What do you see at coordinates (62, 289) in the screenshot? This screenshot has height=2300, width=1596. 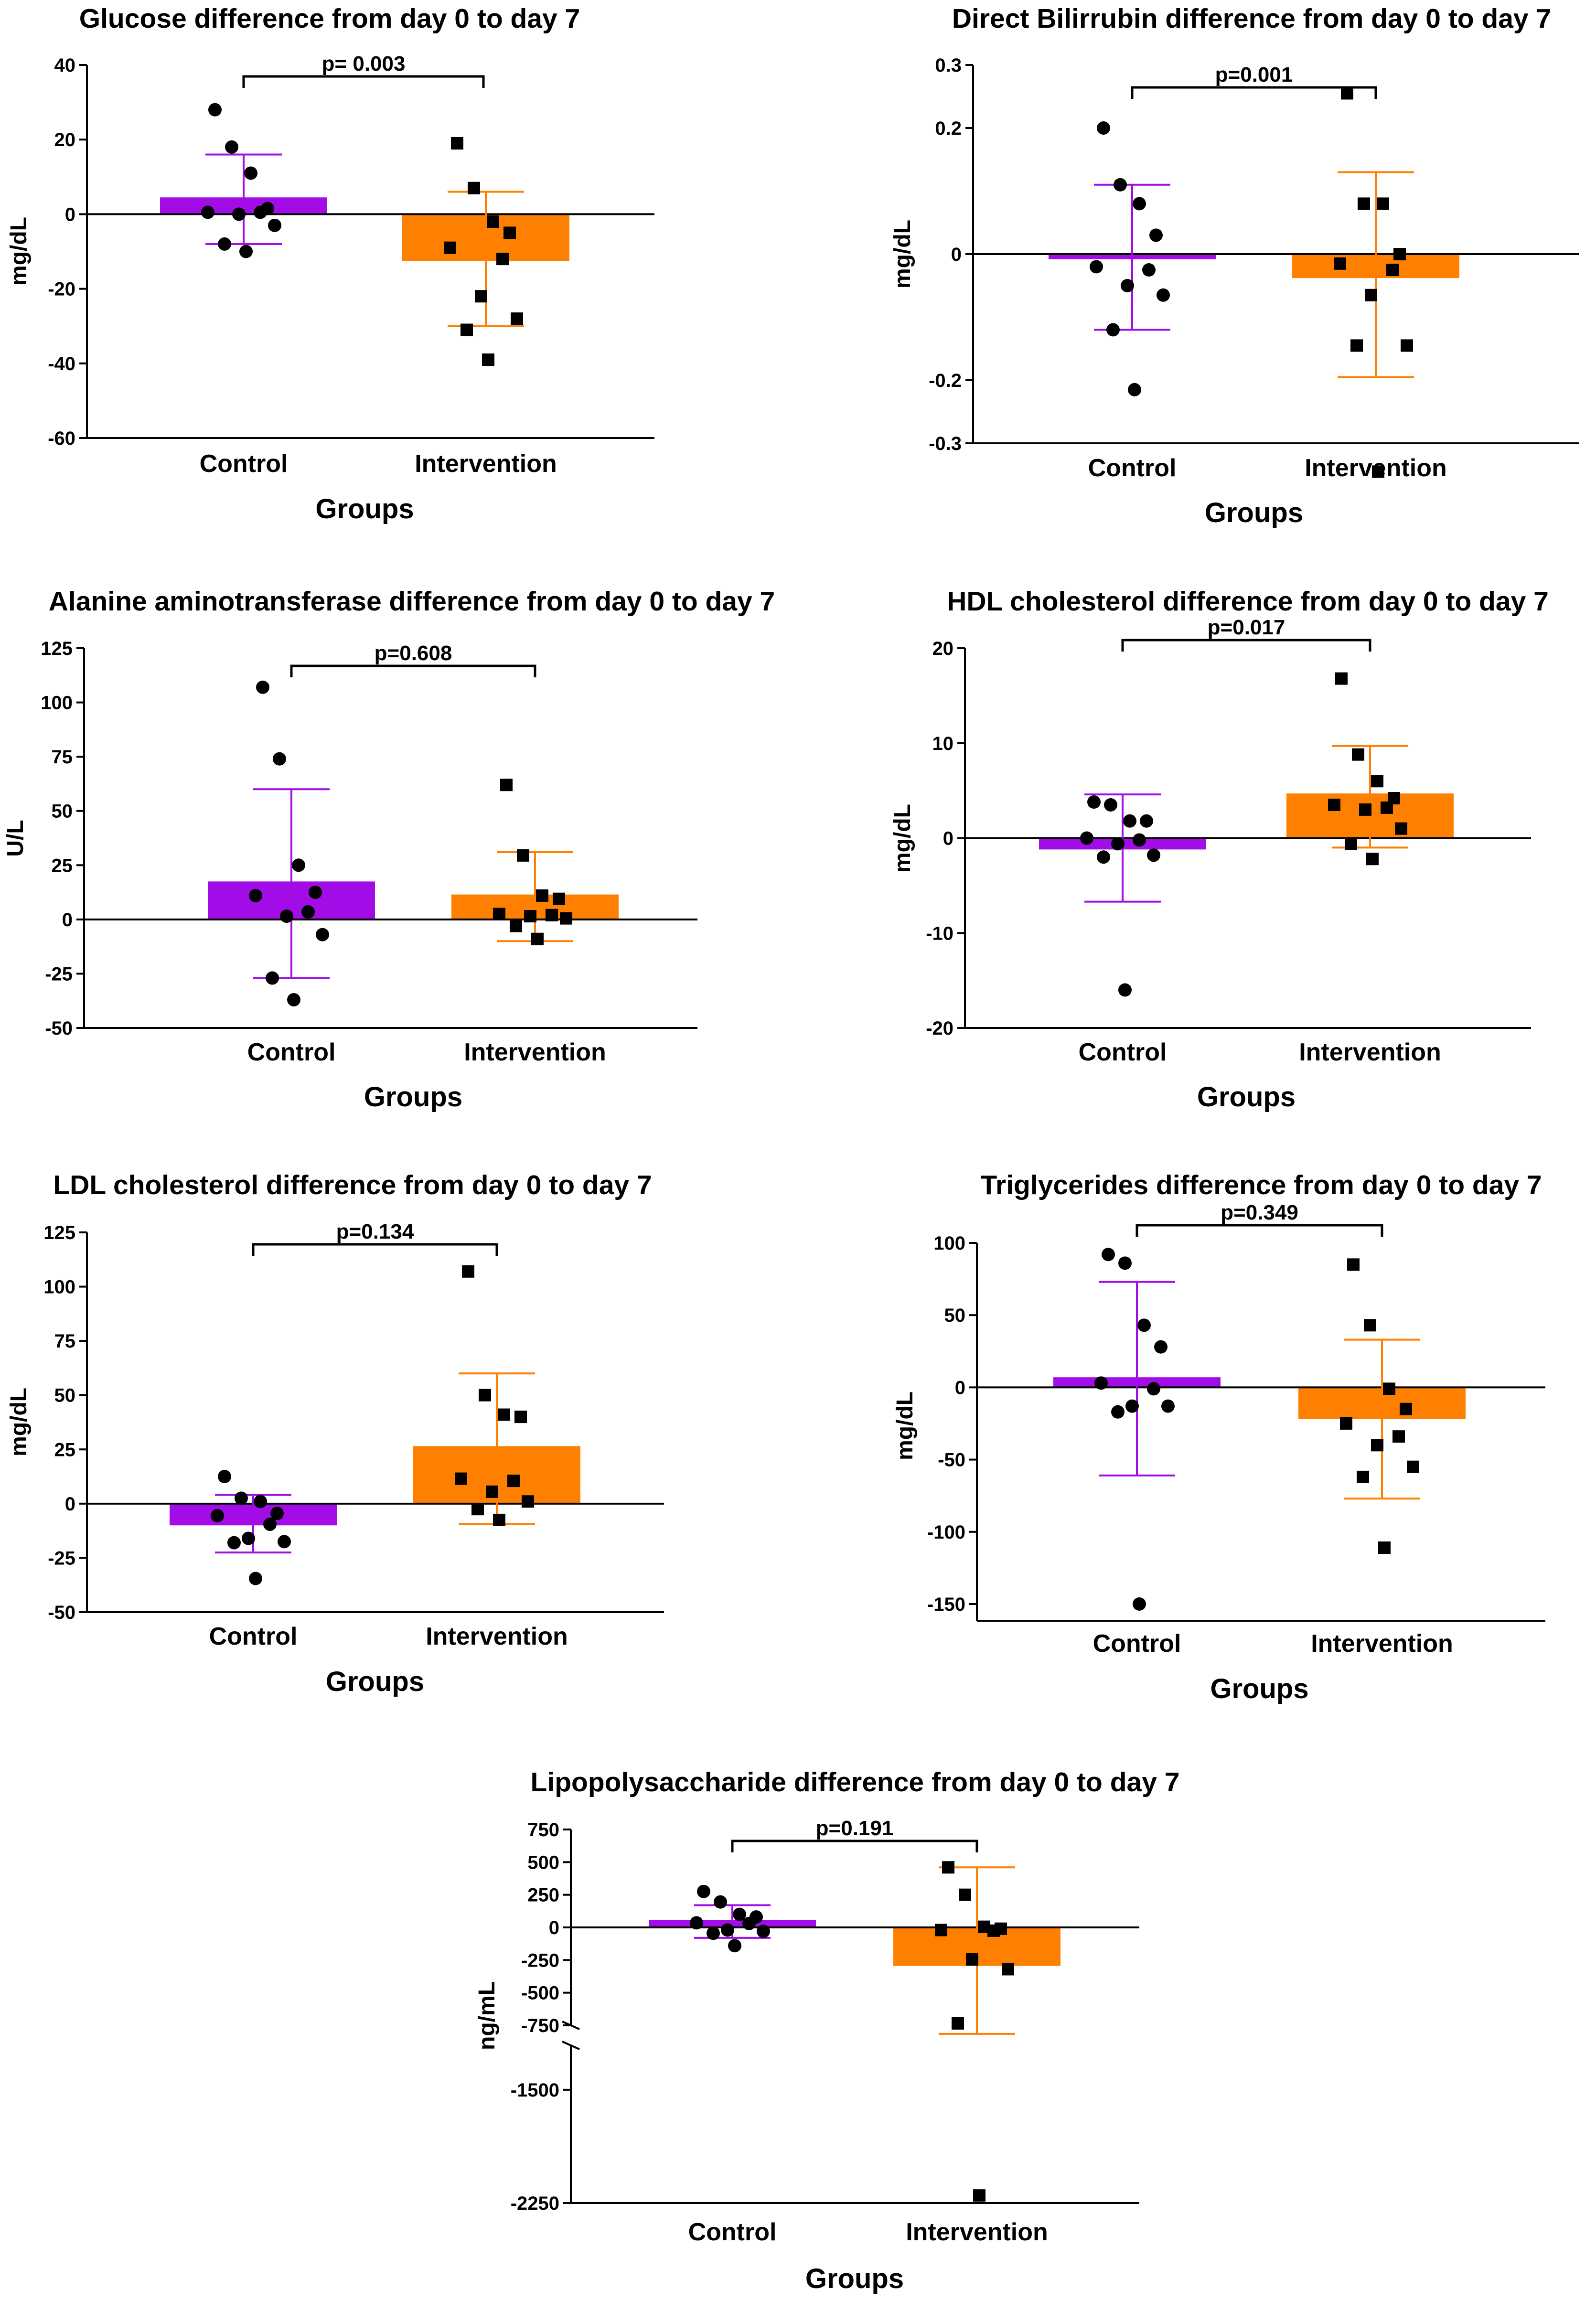 I see `y-tick-label: -20` at bounding box center [62, 289].